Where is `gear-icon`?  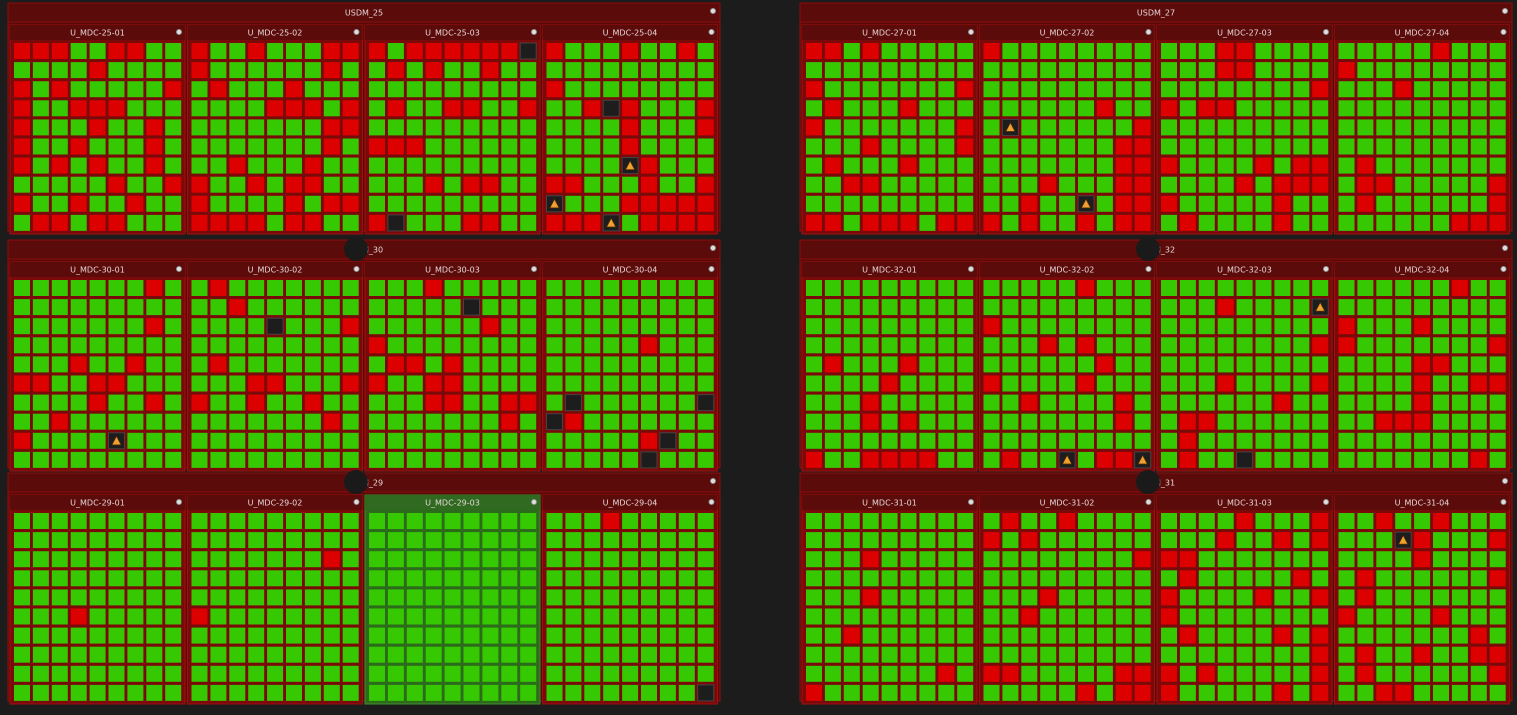 gear-icon is located at coordinates (713, 480).